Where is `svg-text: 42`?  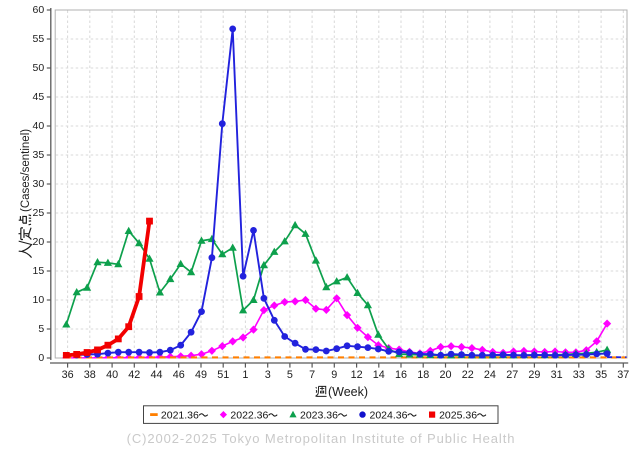 svg-text: 42 is located at coordinates (134, 375).